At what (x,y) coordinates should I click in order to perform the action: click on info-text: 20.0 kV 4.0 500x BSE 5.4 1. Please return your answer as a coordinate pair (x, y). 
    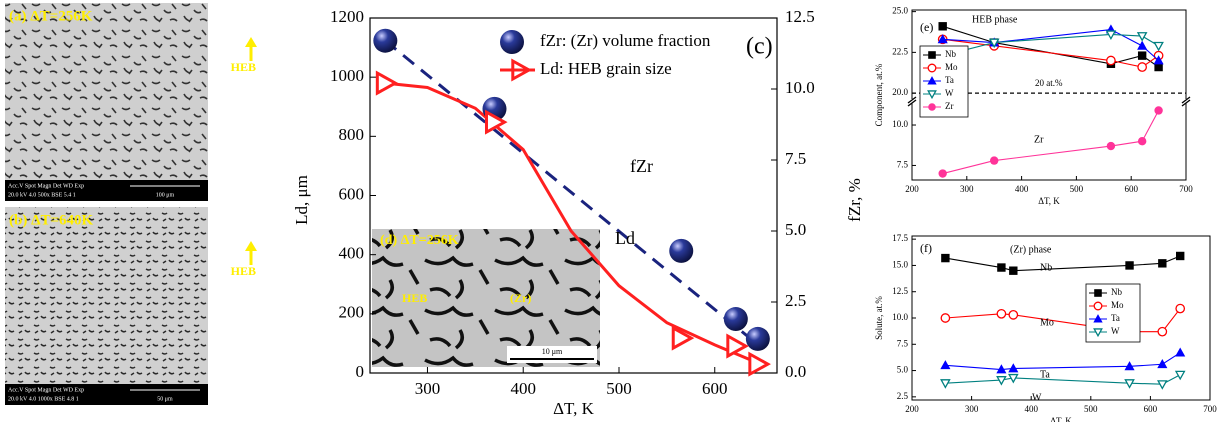
    Looking at the image, I should click on (42, 195).